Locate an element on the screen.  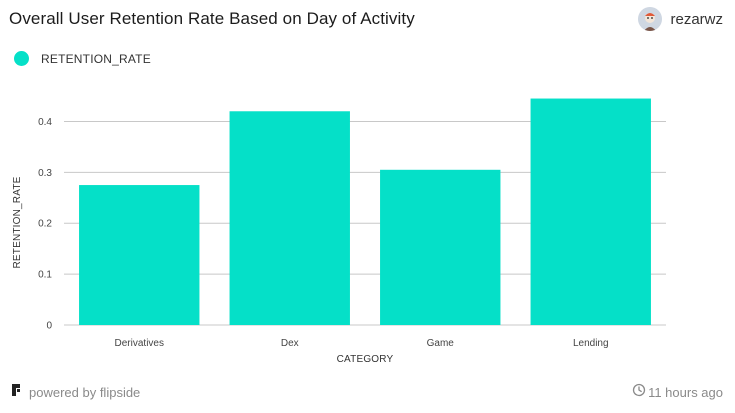
powered-by-text: powered by flipside is located at coordinates (85, 392).